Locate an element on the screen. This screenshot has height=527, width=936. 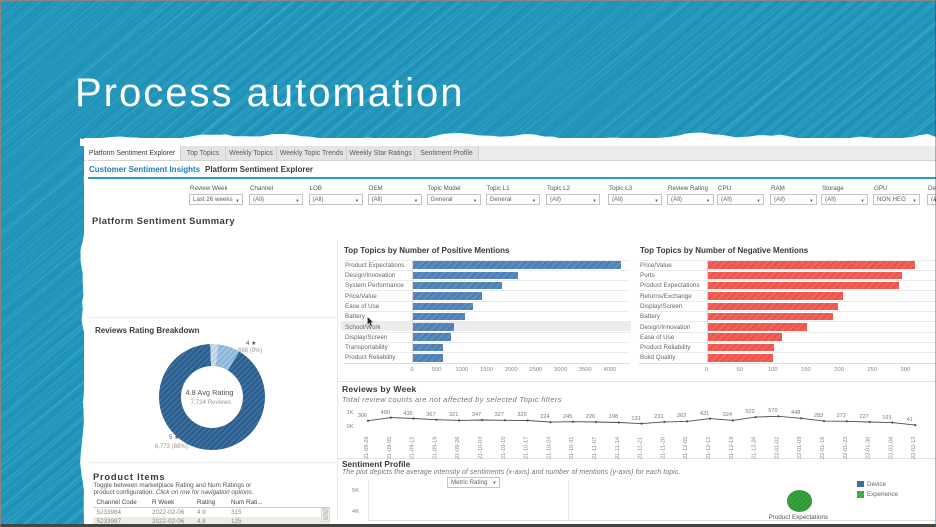
svg-text: 21-09-05 is located at coordinates (390, 448).